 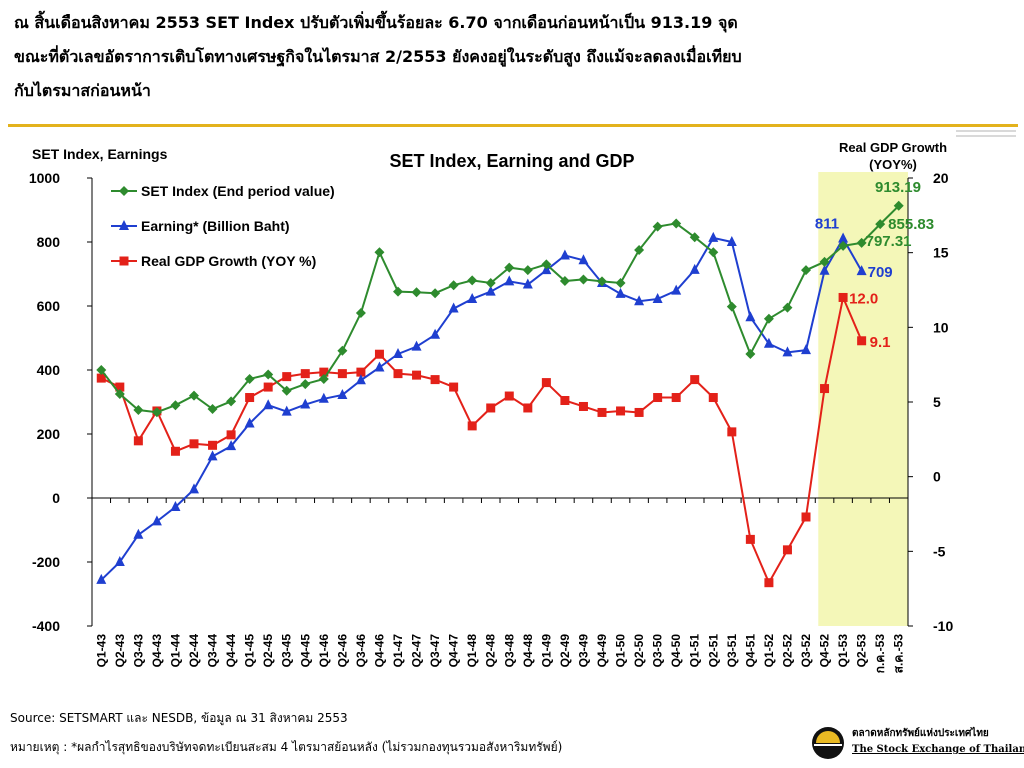 What do you see at coordinates (138, 651) in the screenshot?
I see `x-tick-label: Q3-43` at bounding box center [138, 651].